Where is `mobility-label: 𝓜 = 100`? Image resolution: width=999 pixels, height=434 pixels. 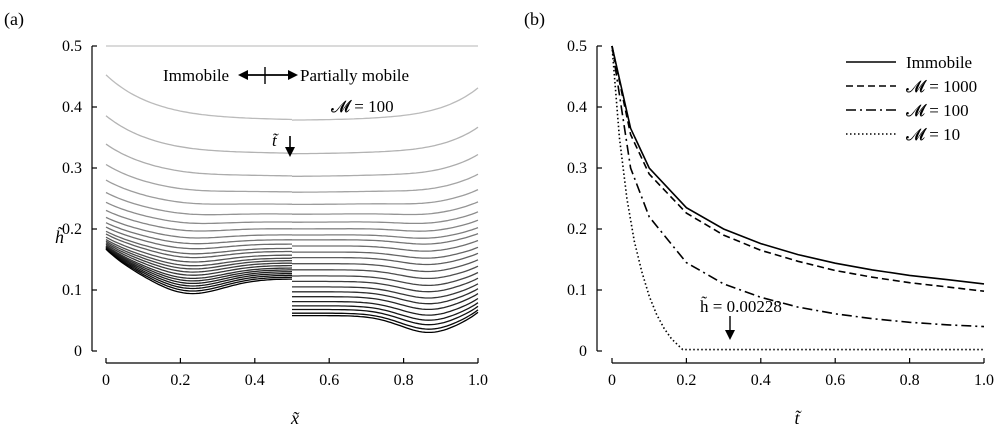
mobility-label: 𝓜 = 100 is located at coordinates (362, 106).